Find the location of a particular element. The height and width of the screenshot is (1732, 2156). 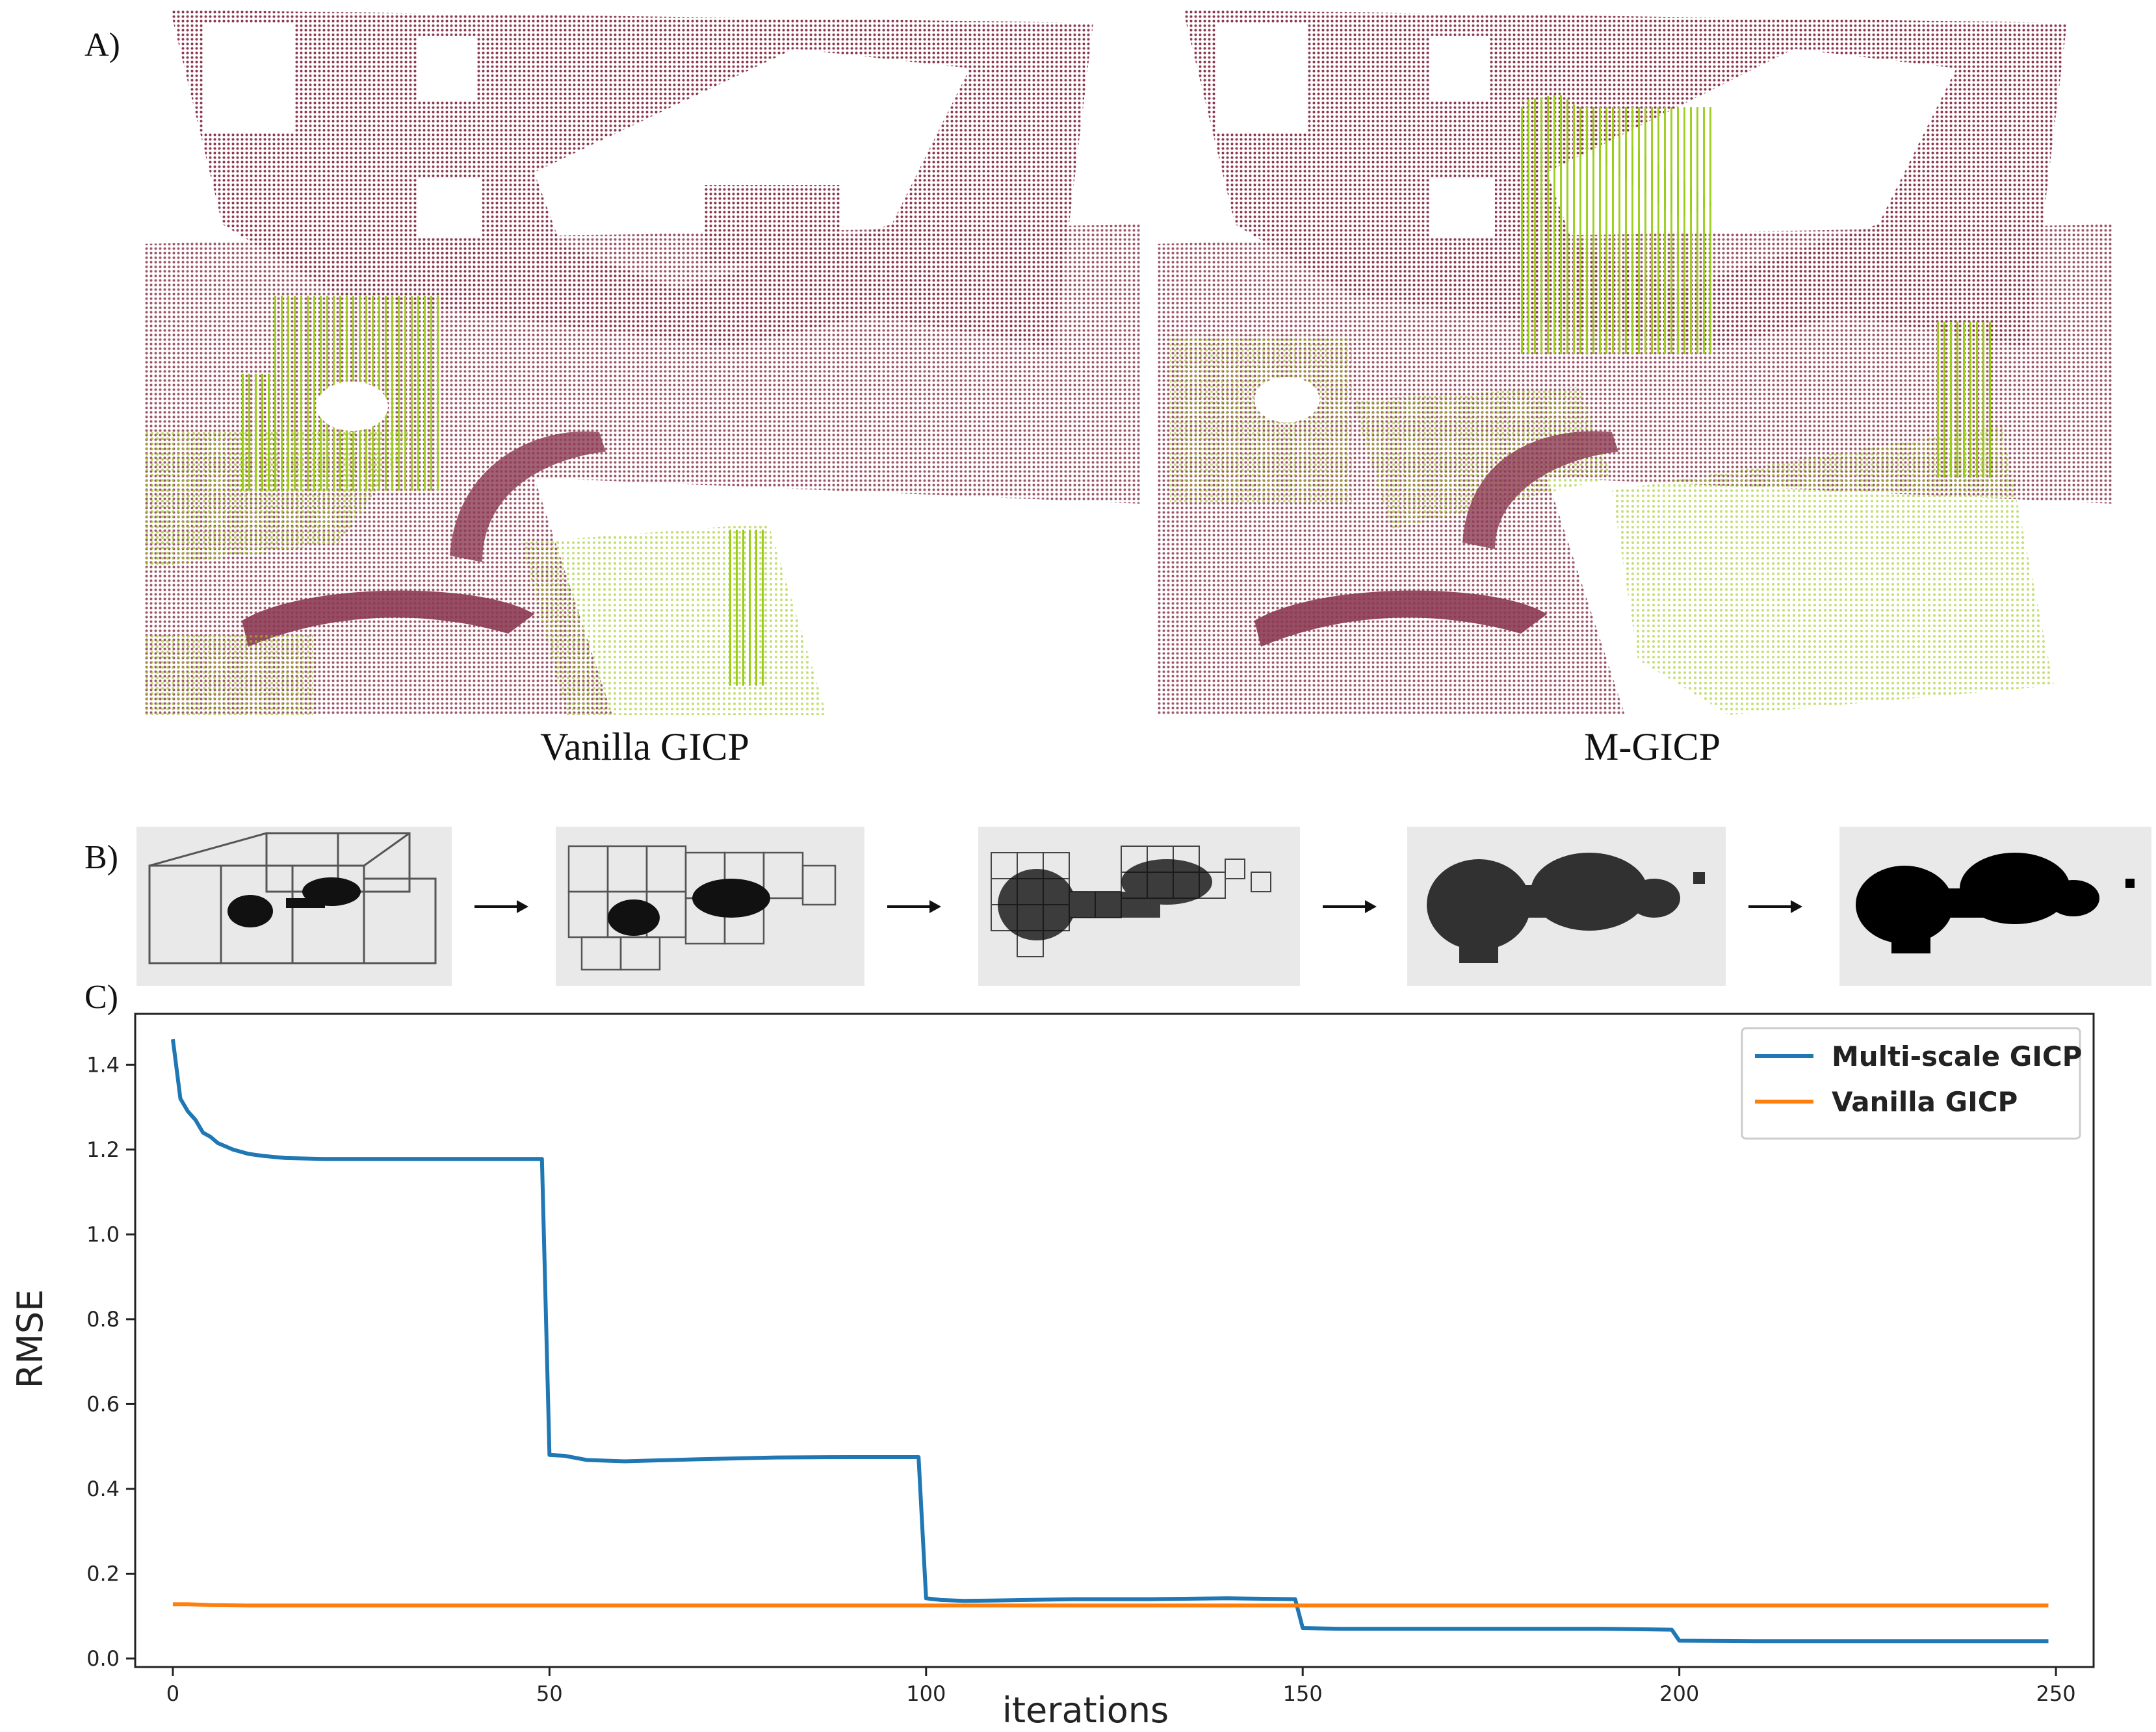

x-tick-label: 250 is located at coordinates (2056, 1694).